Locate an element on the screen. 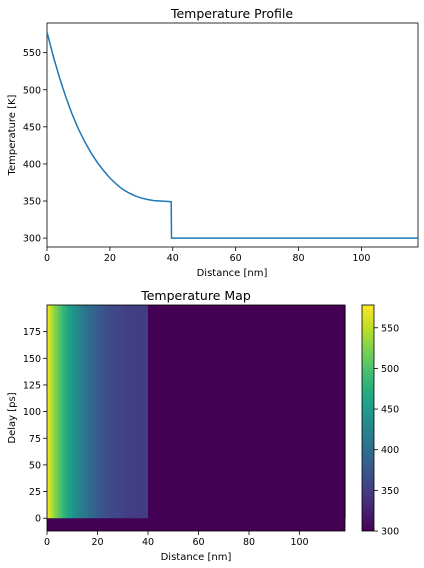 This screenshot has width=424, height=568. map-y-axis: 0 25 50 75 100 125 150 175 is located at coordinates (35, 426).